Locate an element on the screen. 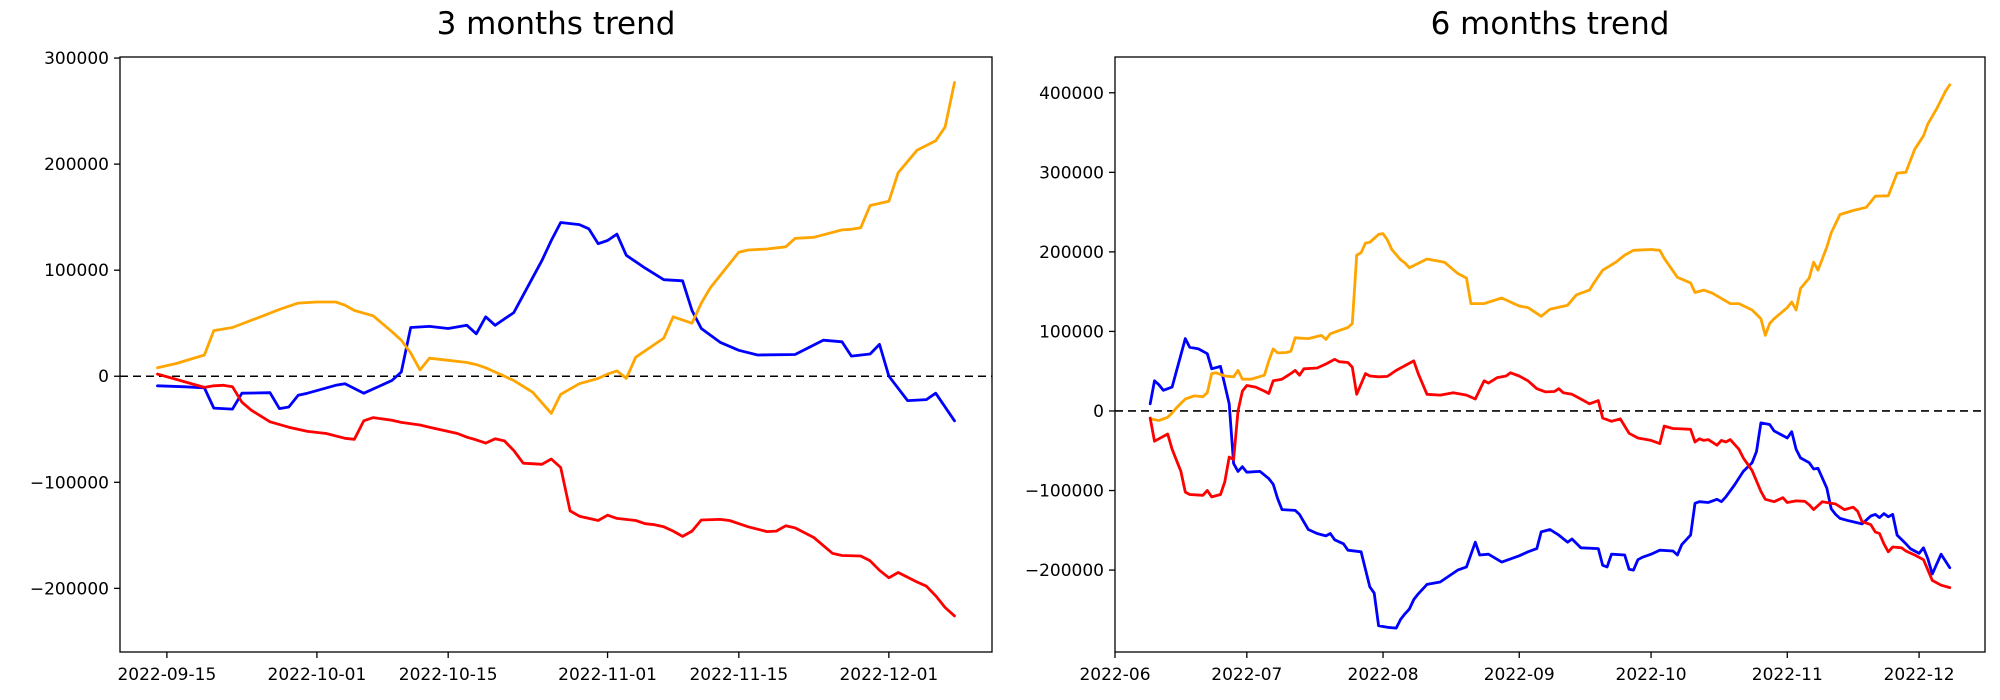 The image size is (2000, 700). x-tick-label: 2022-08 is located at coordinates (1383, 675).